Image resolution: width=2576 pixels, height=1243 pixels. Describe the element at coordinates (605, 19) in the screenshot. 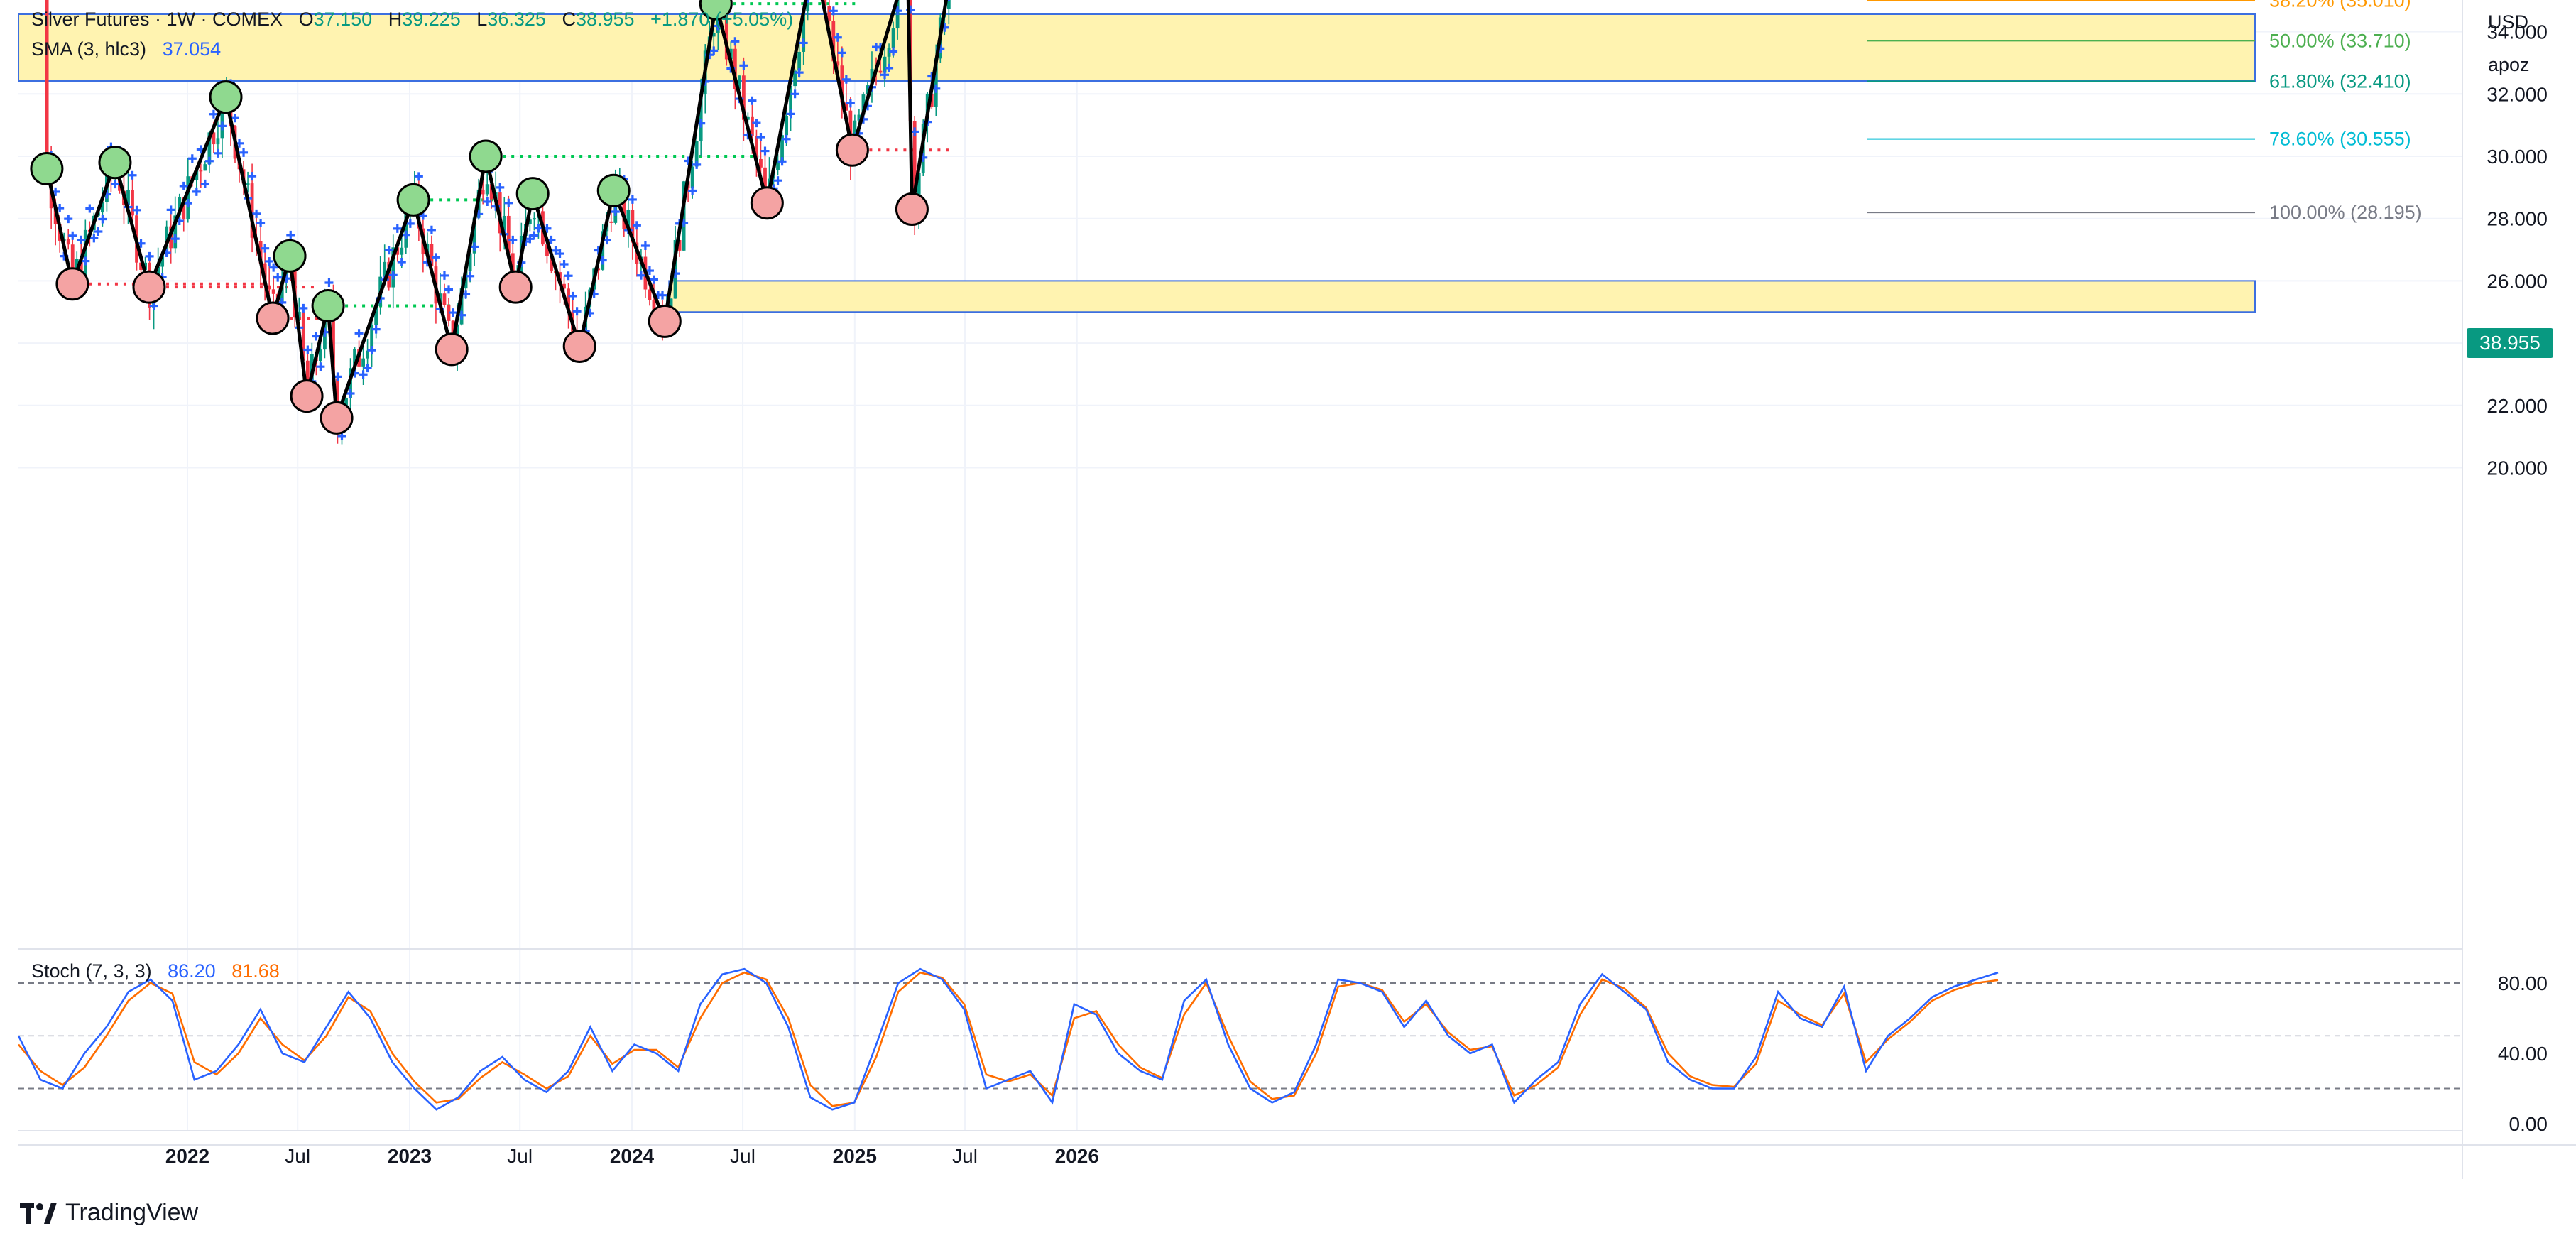

I see `close-value: 38.955` at that location.